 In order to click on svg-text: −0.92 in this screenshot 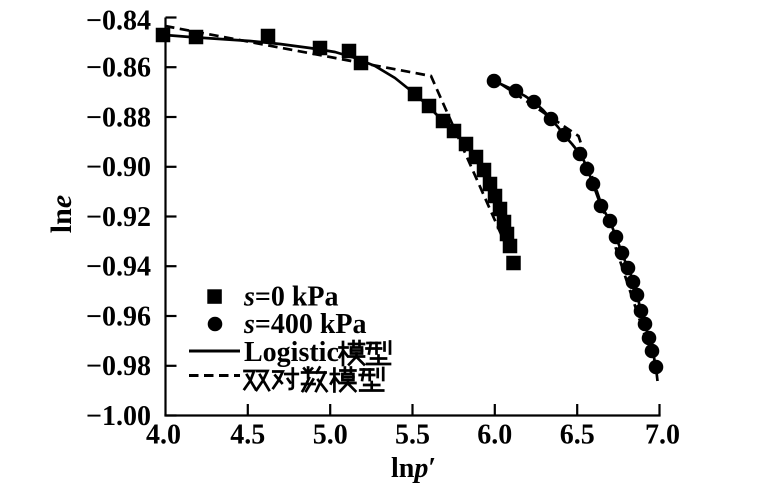, I will do `click(118, 217)`.